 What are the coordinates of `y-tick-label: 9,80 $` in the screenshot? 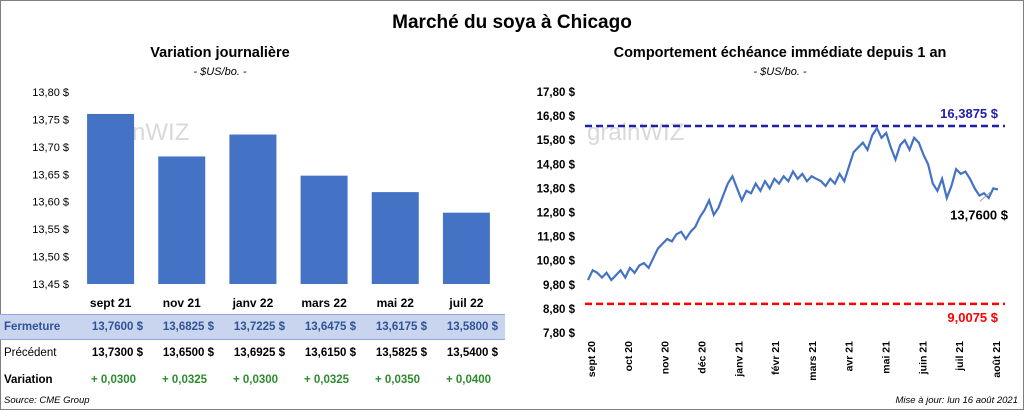 It's located at (559, 286).